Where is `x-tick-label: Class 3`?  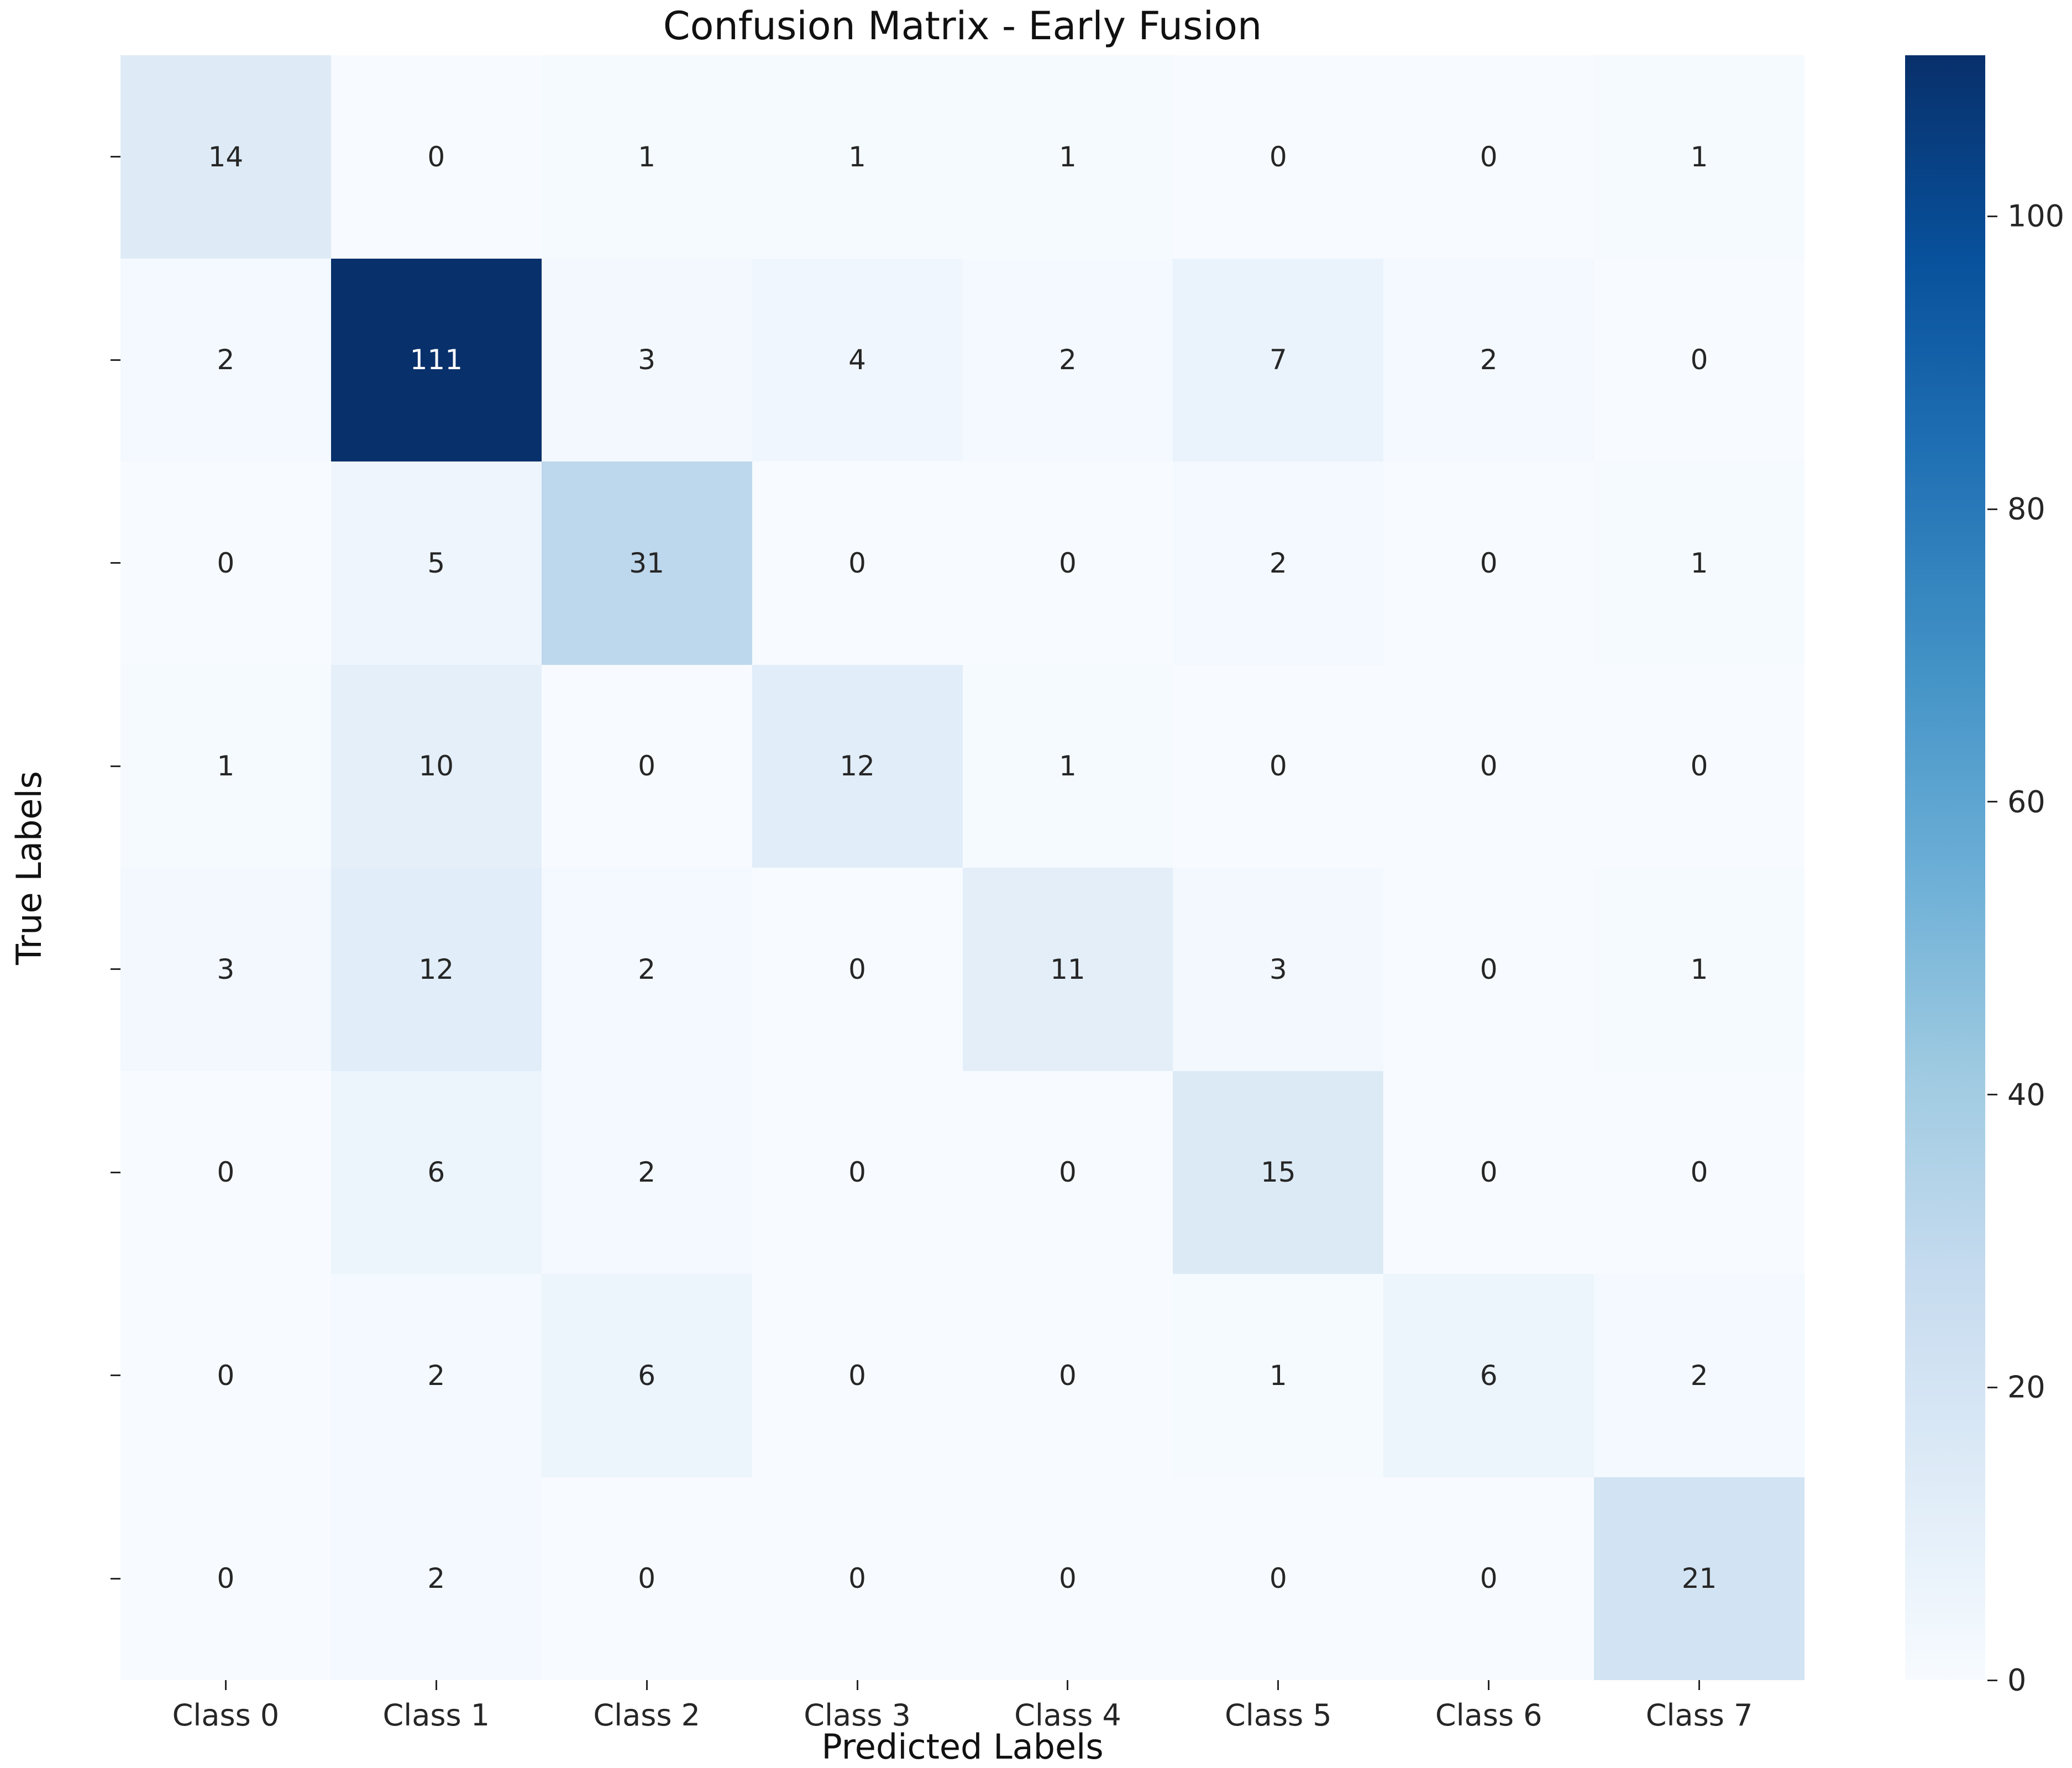 x-tick-label: Class 3 is located at coordinates (857, 1715).